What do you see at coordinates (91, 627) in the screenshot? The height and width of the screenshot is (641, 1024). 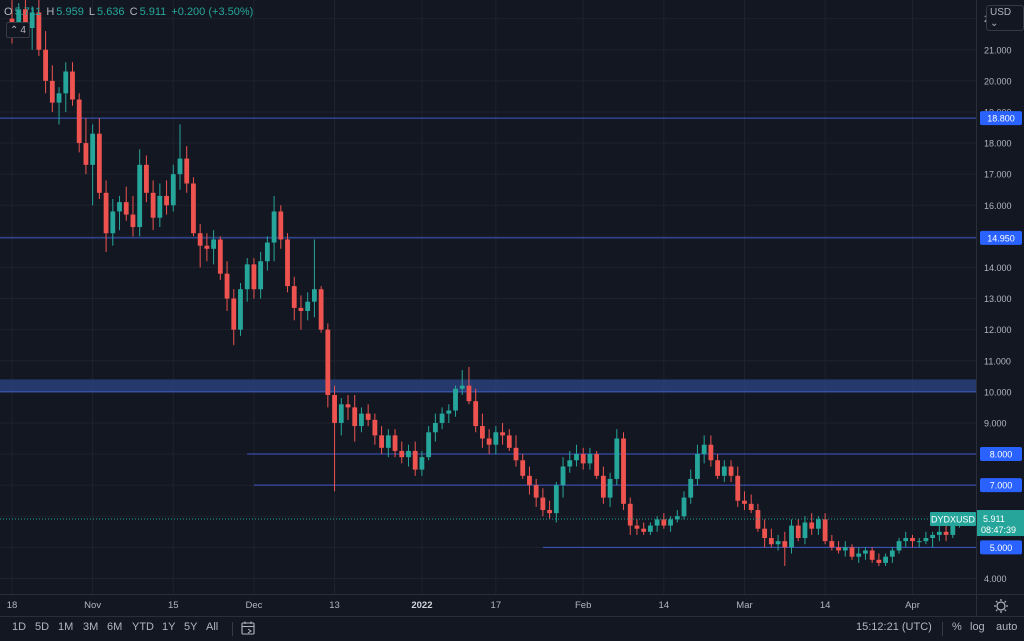 I see `timeframe-3m-button: 3M` at bounding box center [91, 627].